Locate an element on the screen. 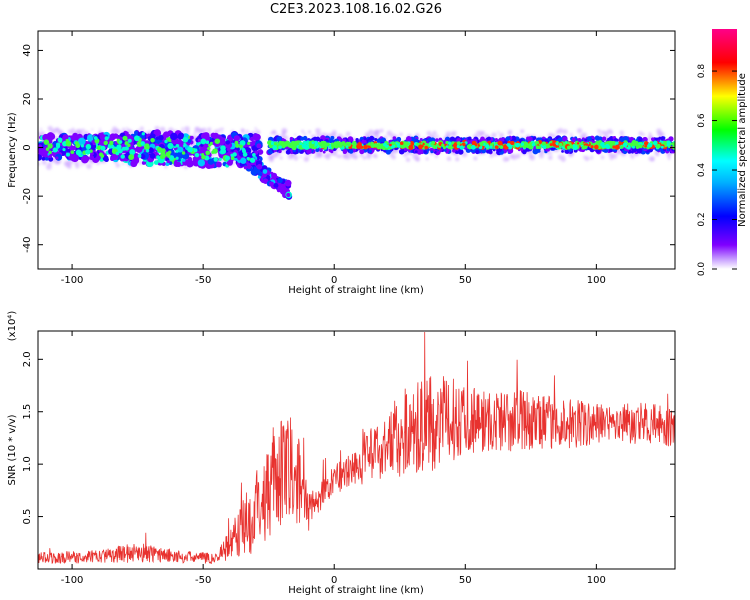  bottom-y-tick-label: 1.5 is located at coordinates (27, 412).